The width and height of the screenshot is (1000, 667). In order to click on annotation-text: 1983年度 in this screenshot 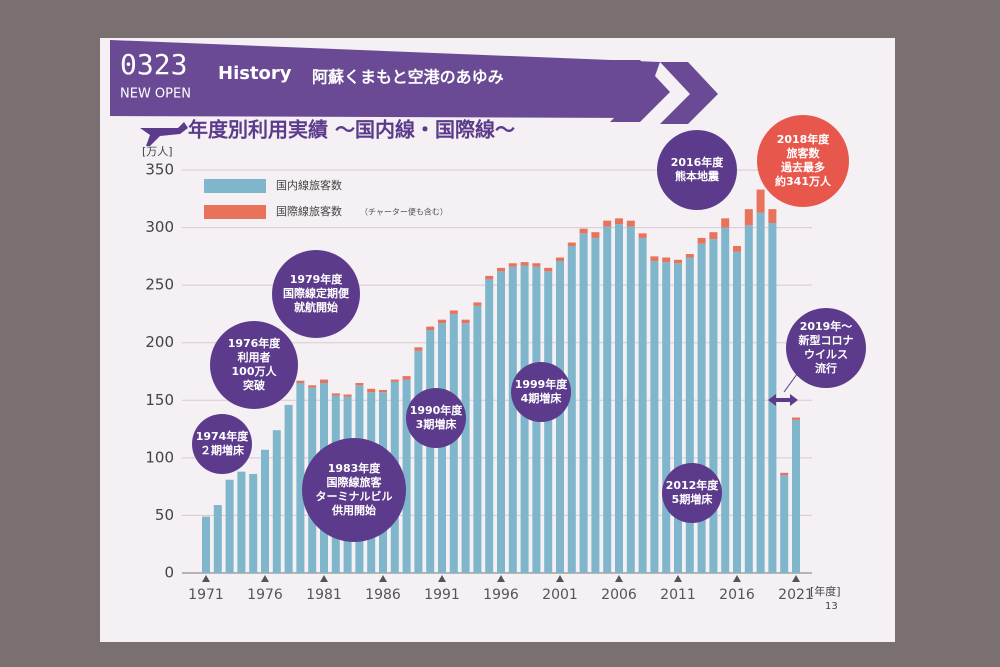, I will do `click(355, 468)`.